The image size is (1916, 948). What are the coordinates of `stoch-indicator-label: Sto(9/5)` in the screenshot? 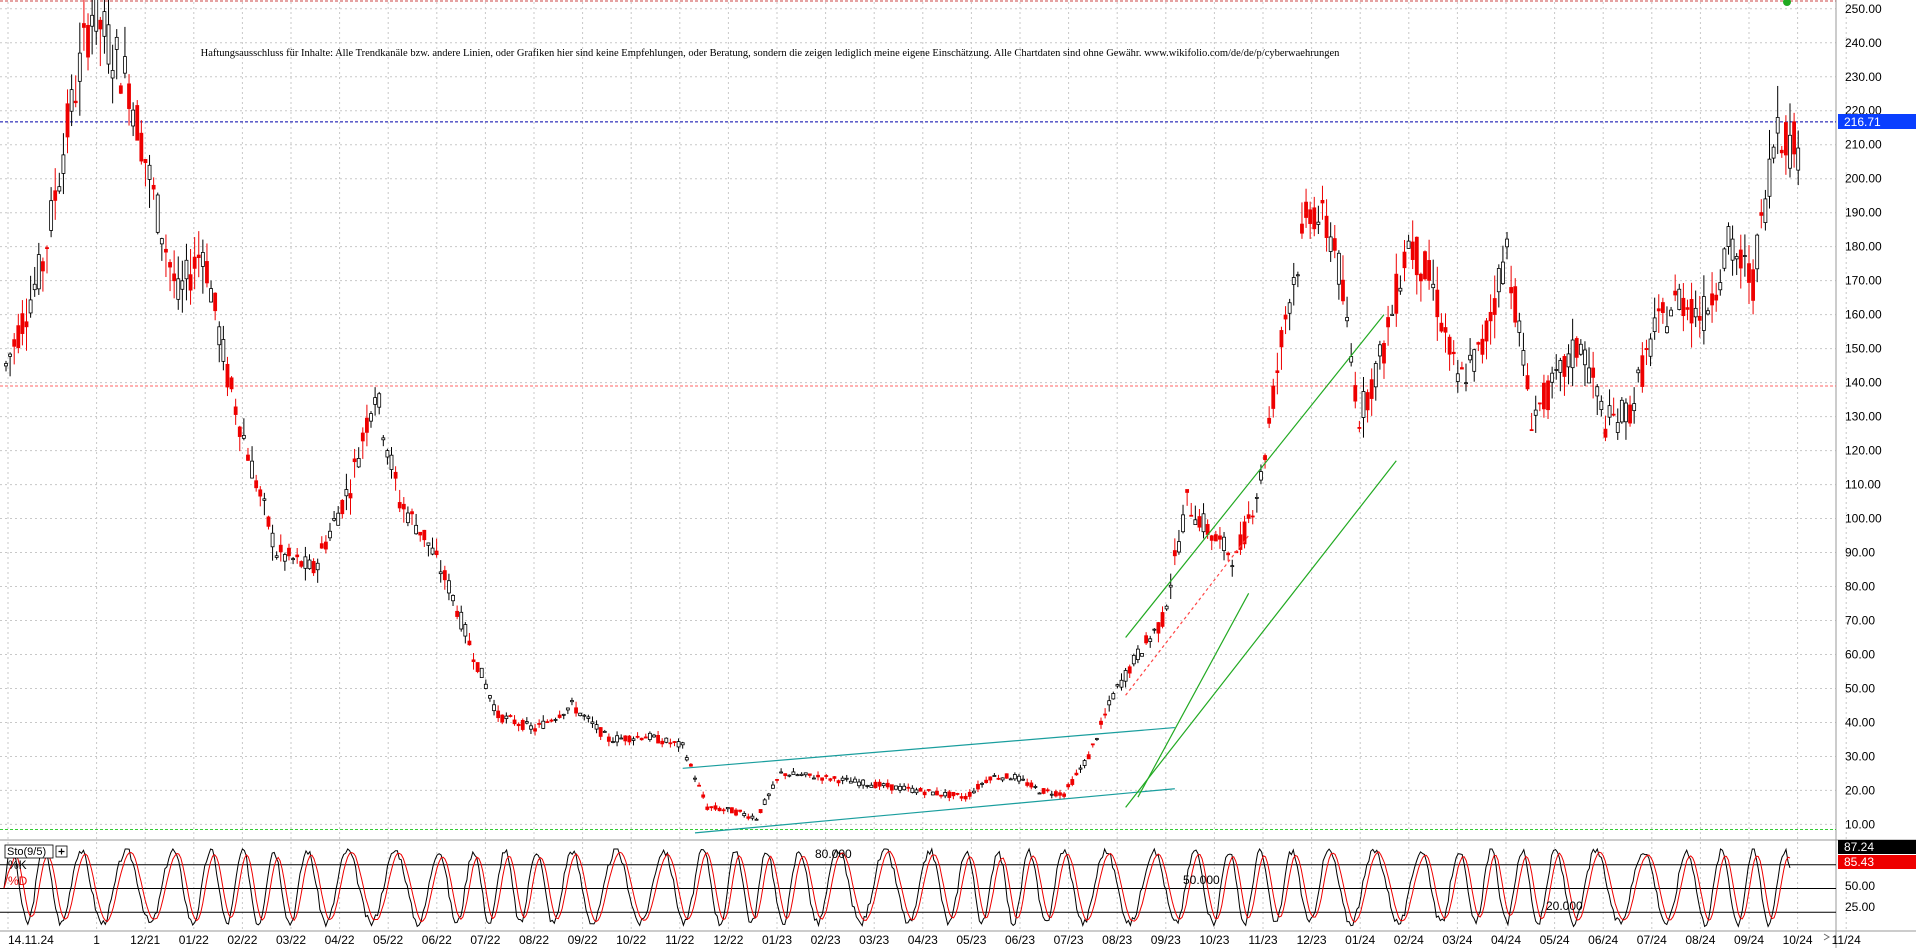 It's located at (36, 851).